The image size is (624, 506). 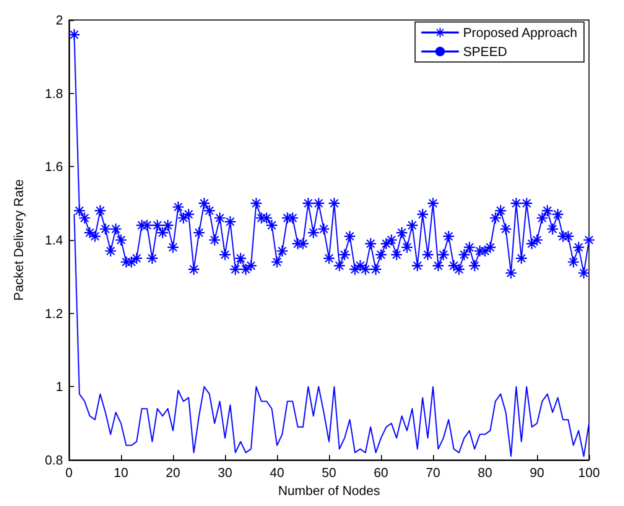 I want to click on y-tick-label: 2, so click(x=59, y=20).